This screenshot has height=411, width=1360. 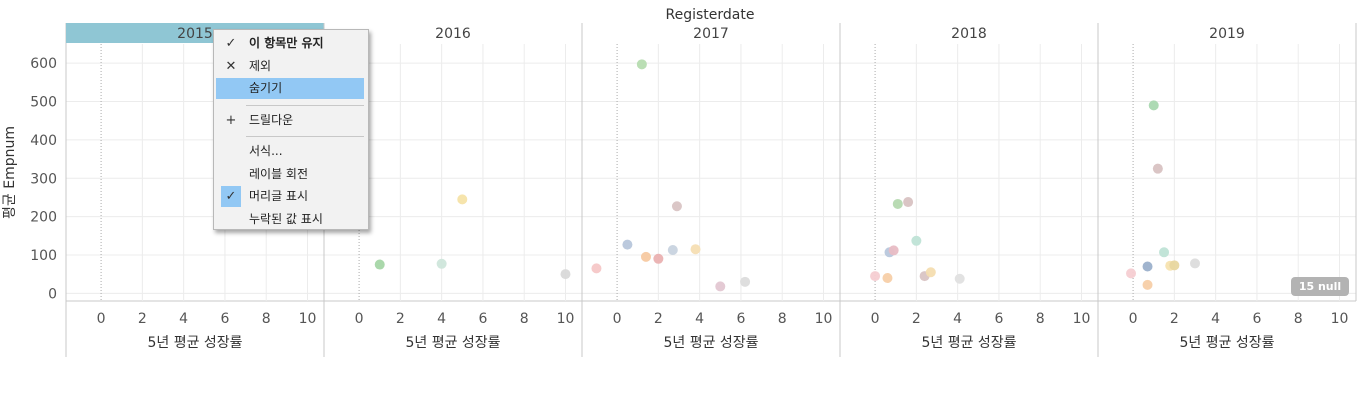 I want to click on menu-item-label: 드릴다운, so click(x=271, y=119).